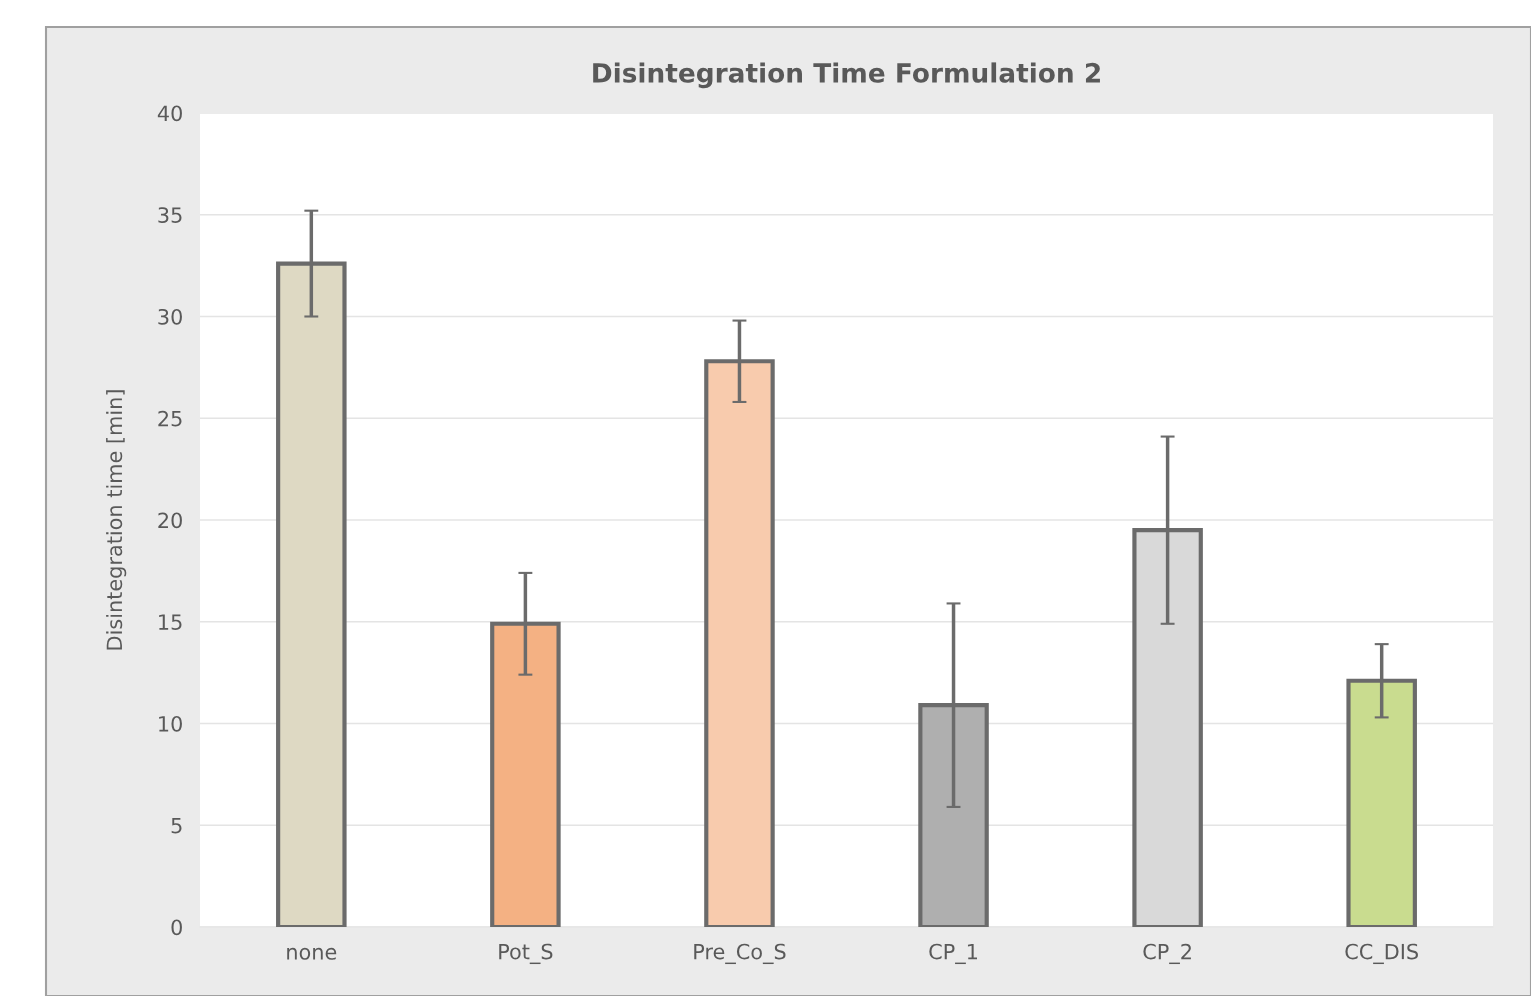  Describe the element at coordinates (169, 113) in the screenshot. I see `y-tick-label: 40` at that location.